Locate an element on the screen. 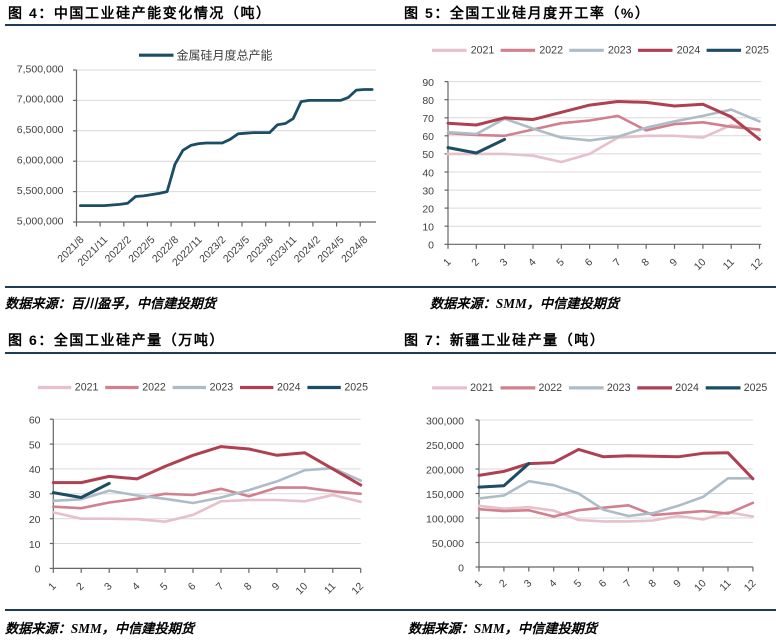 The height and width of the screenshot is (641, 776). svg-text: 80 is located at coordinates (428, 101).